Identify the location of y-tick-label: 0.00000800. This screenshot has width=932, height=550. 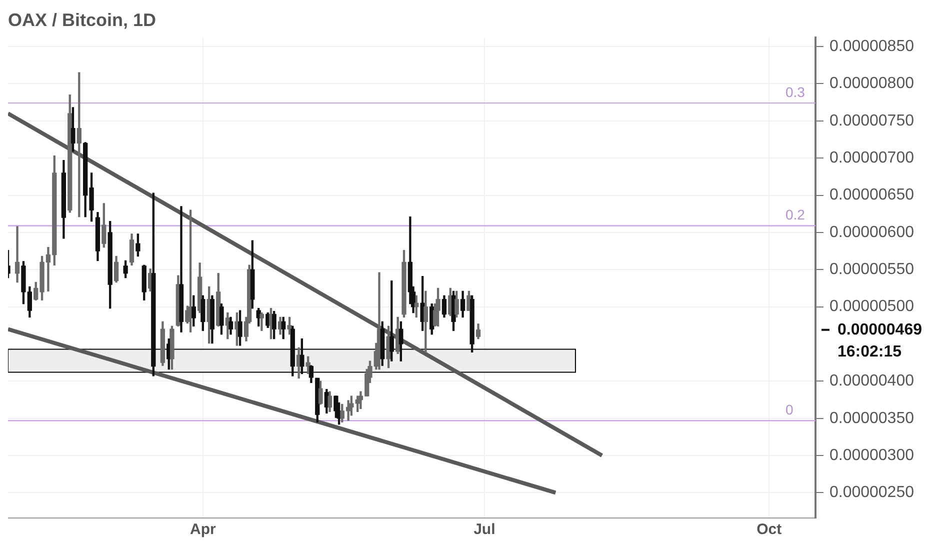
(871, 83).